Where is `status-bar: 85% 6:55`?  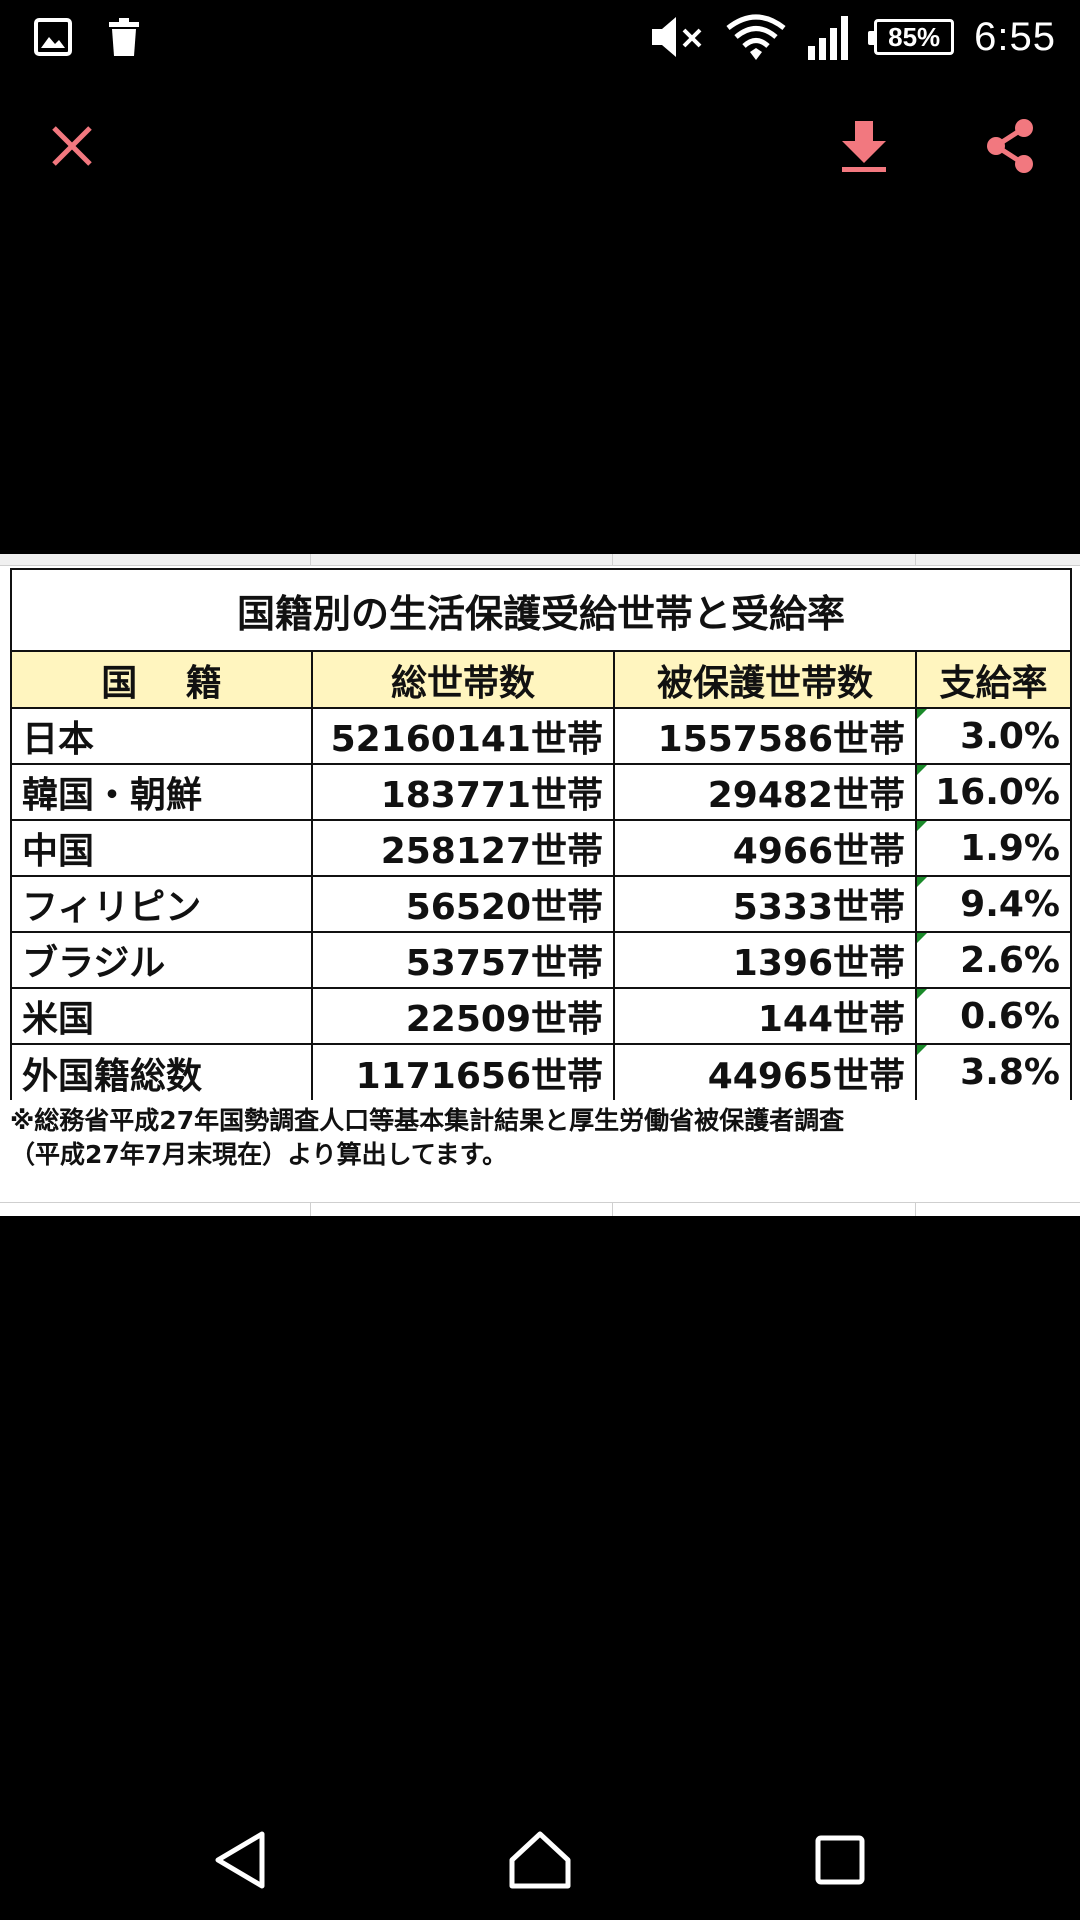 status-bar: 85% 6:55 is located at coordinates (540, 40).